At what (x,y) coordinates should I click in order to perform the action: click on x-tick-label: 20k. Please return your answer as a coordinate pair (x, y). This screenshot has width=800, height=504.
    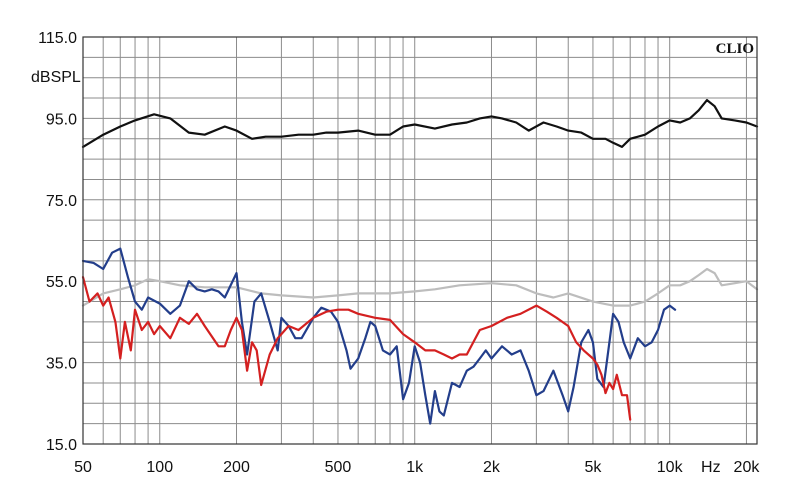
    Looking at the image, I should click on (747, 467).